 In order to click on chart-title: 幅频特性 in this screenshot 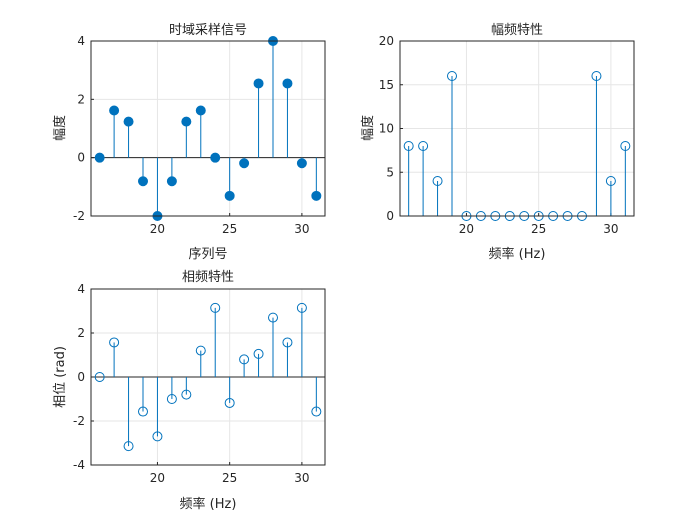, I will do `click(517, 30)`.